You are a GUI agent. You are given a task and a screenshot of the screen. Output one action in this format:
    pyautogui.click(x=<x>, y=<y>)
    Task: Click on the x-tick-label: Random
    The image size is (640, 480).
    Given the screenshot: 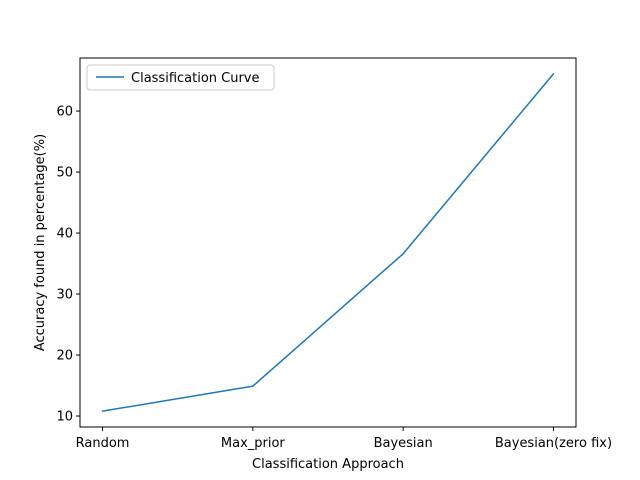 What is the action you would take?
    pyautogui.click(x=103, y=443)
    